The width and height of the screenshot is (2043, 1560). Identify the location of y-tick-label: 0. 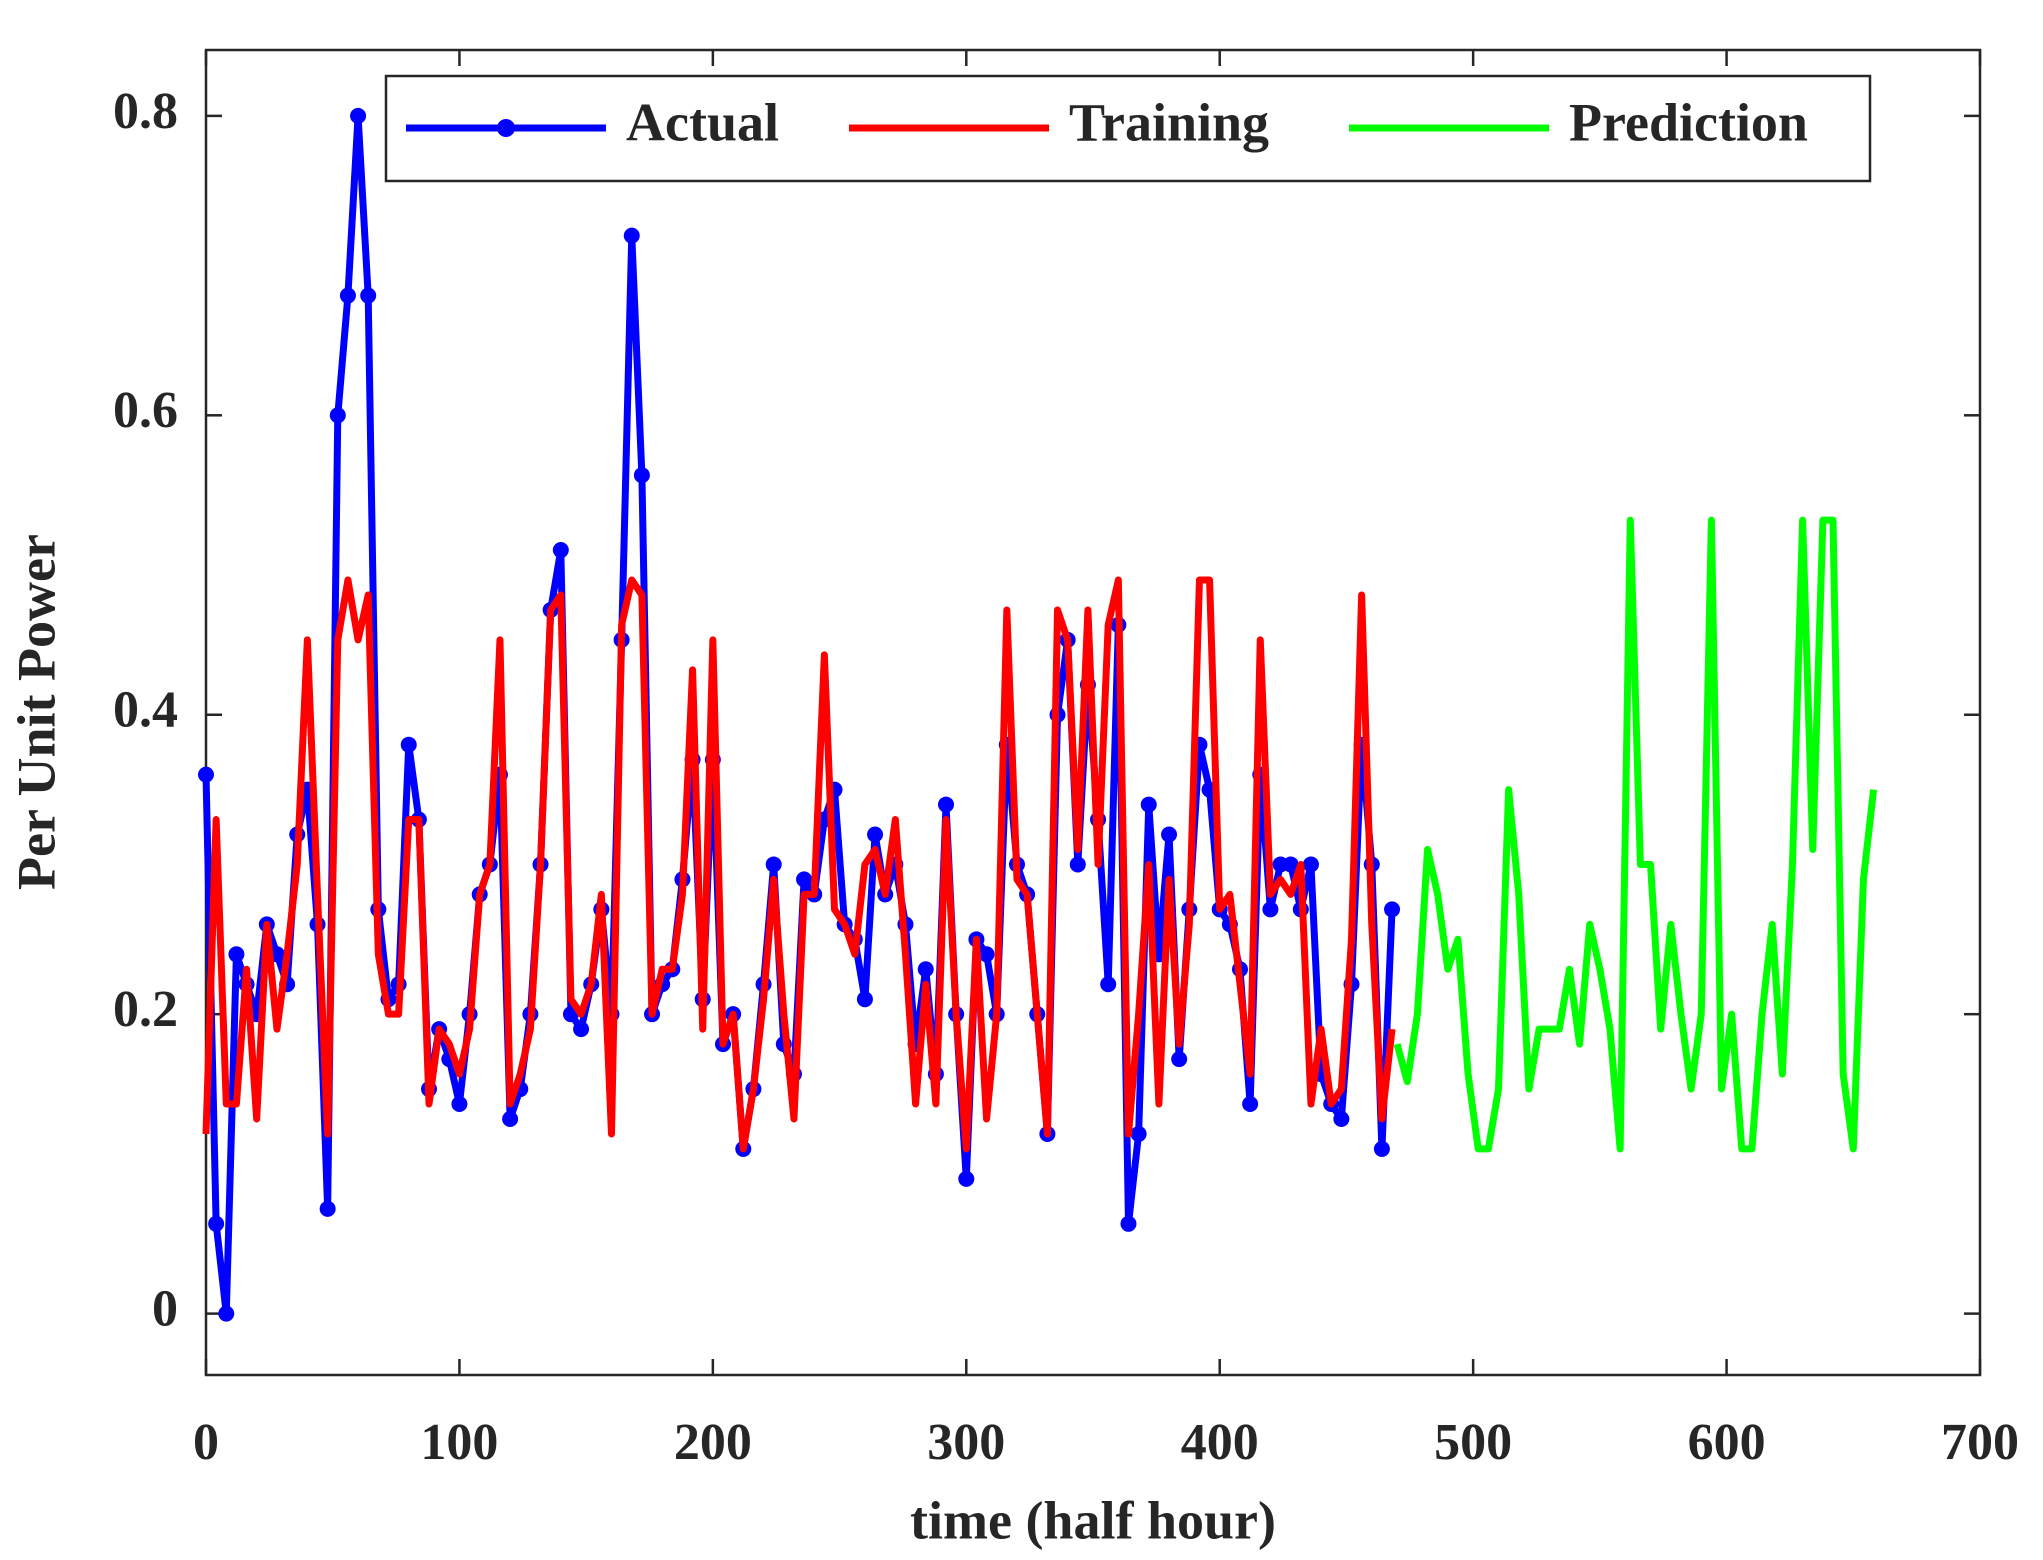
(165, 1309).